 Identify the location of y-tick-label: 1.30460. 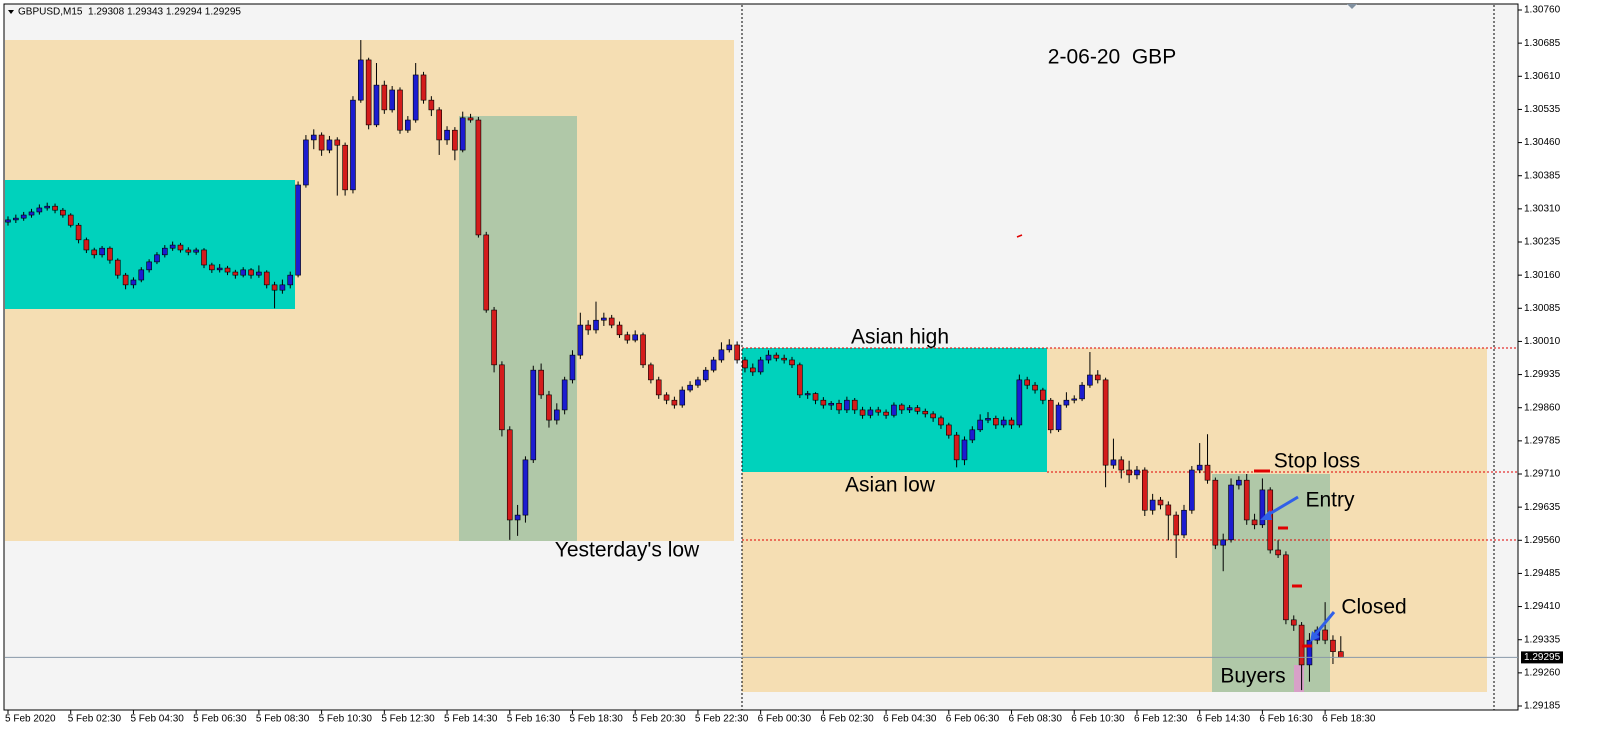
(1542, 142).